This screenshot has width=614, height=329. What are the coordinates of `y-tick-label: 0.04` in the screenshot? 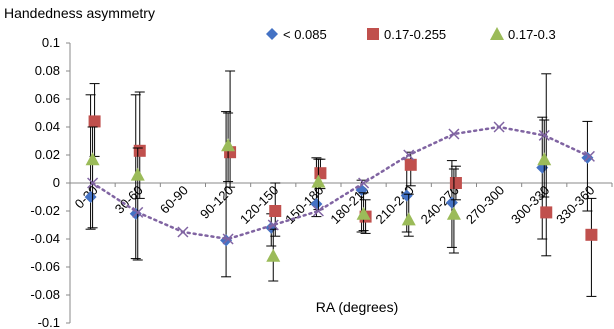 It's located at (47, 126).